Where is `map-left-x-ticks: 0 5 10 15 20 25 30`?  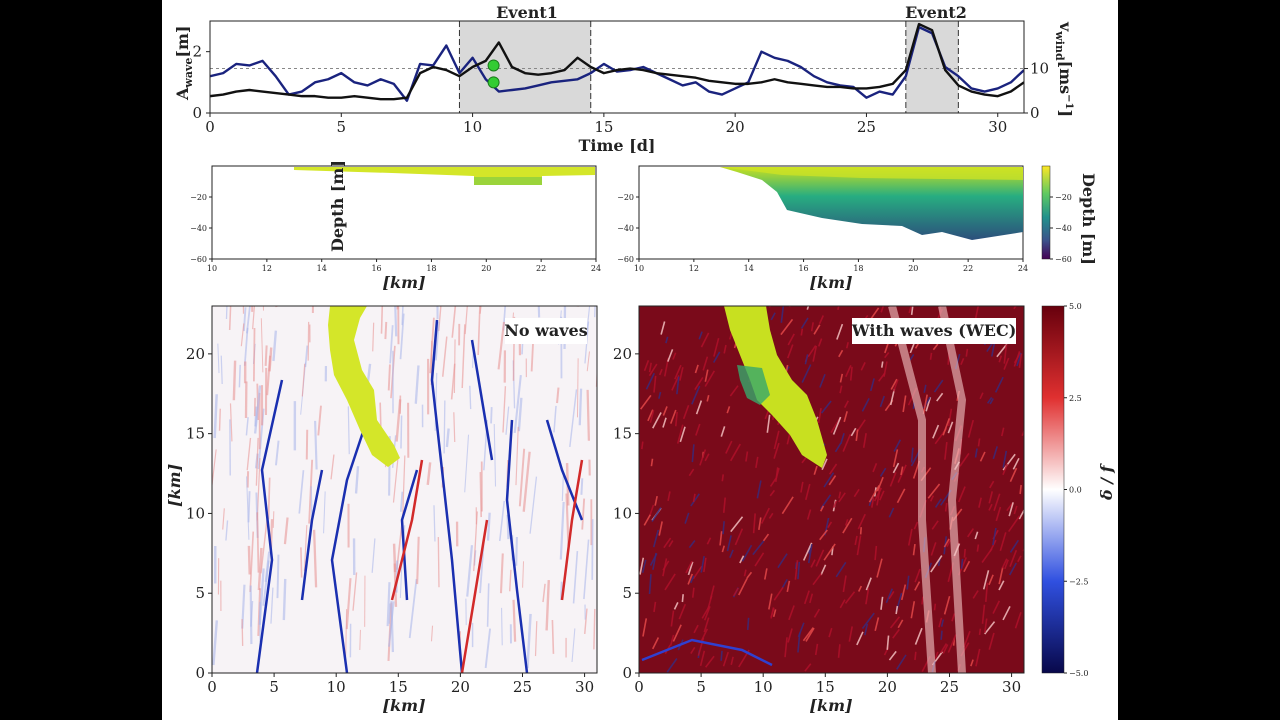
map-left-x-ticks: 0 5 10 15 20 25 30 is located at coordinates (400, 684).